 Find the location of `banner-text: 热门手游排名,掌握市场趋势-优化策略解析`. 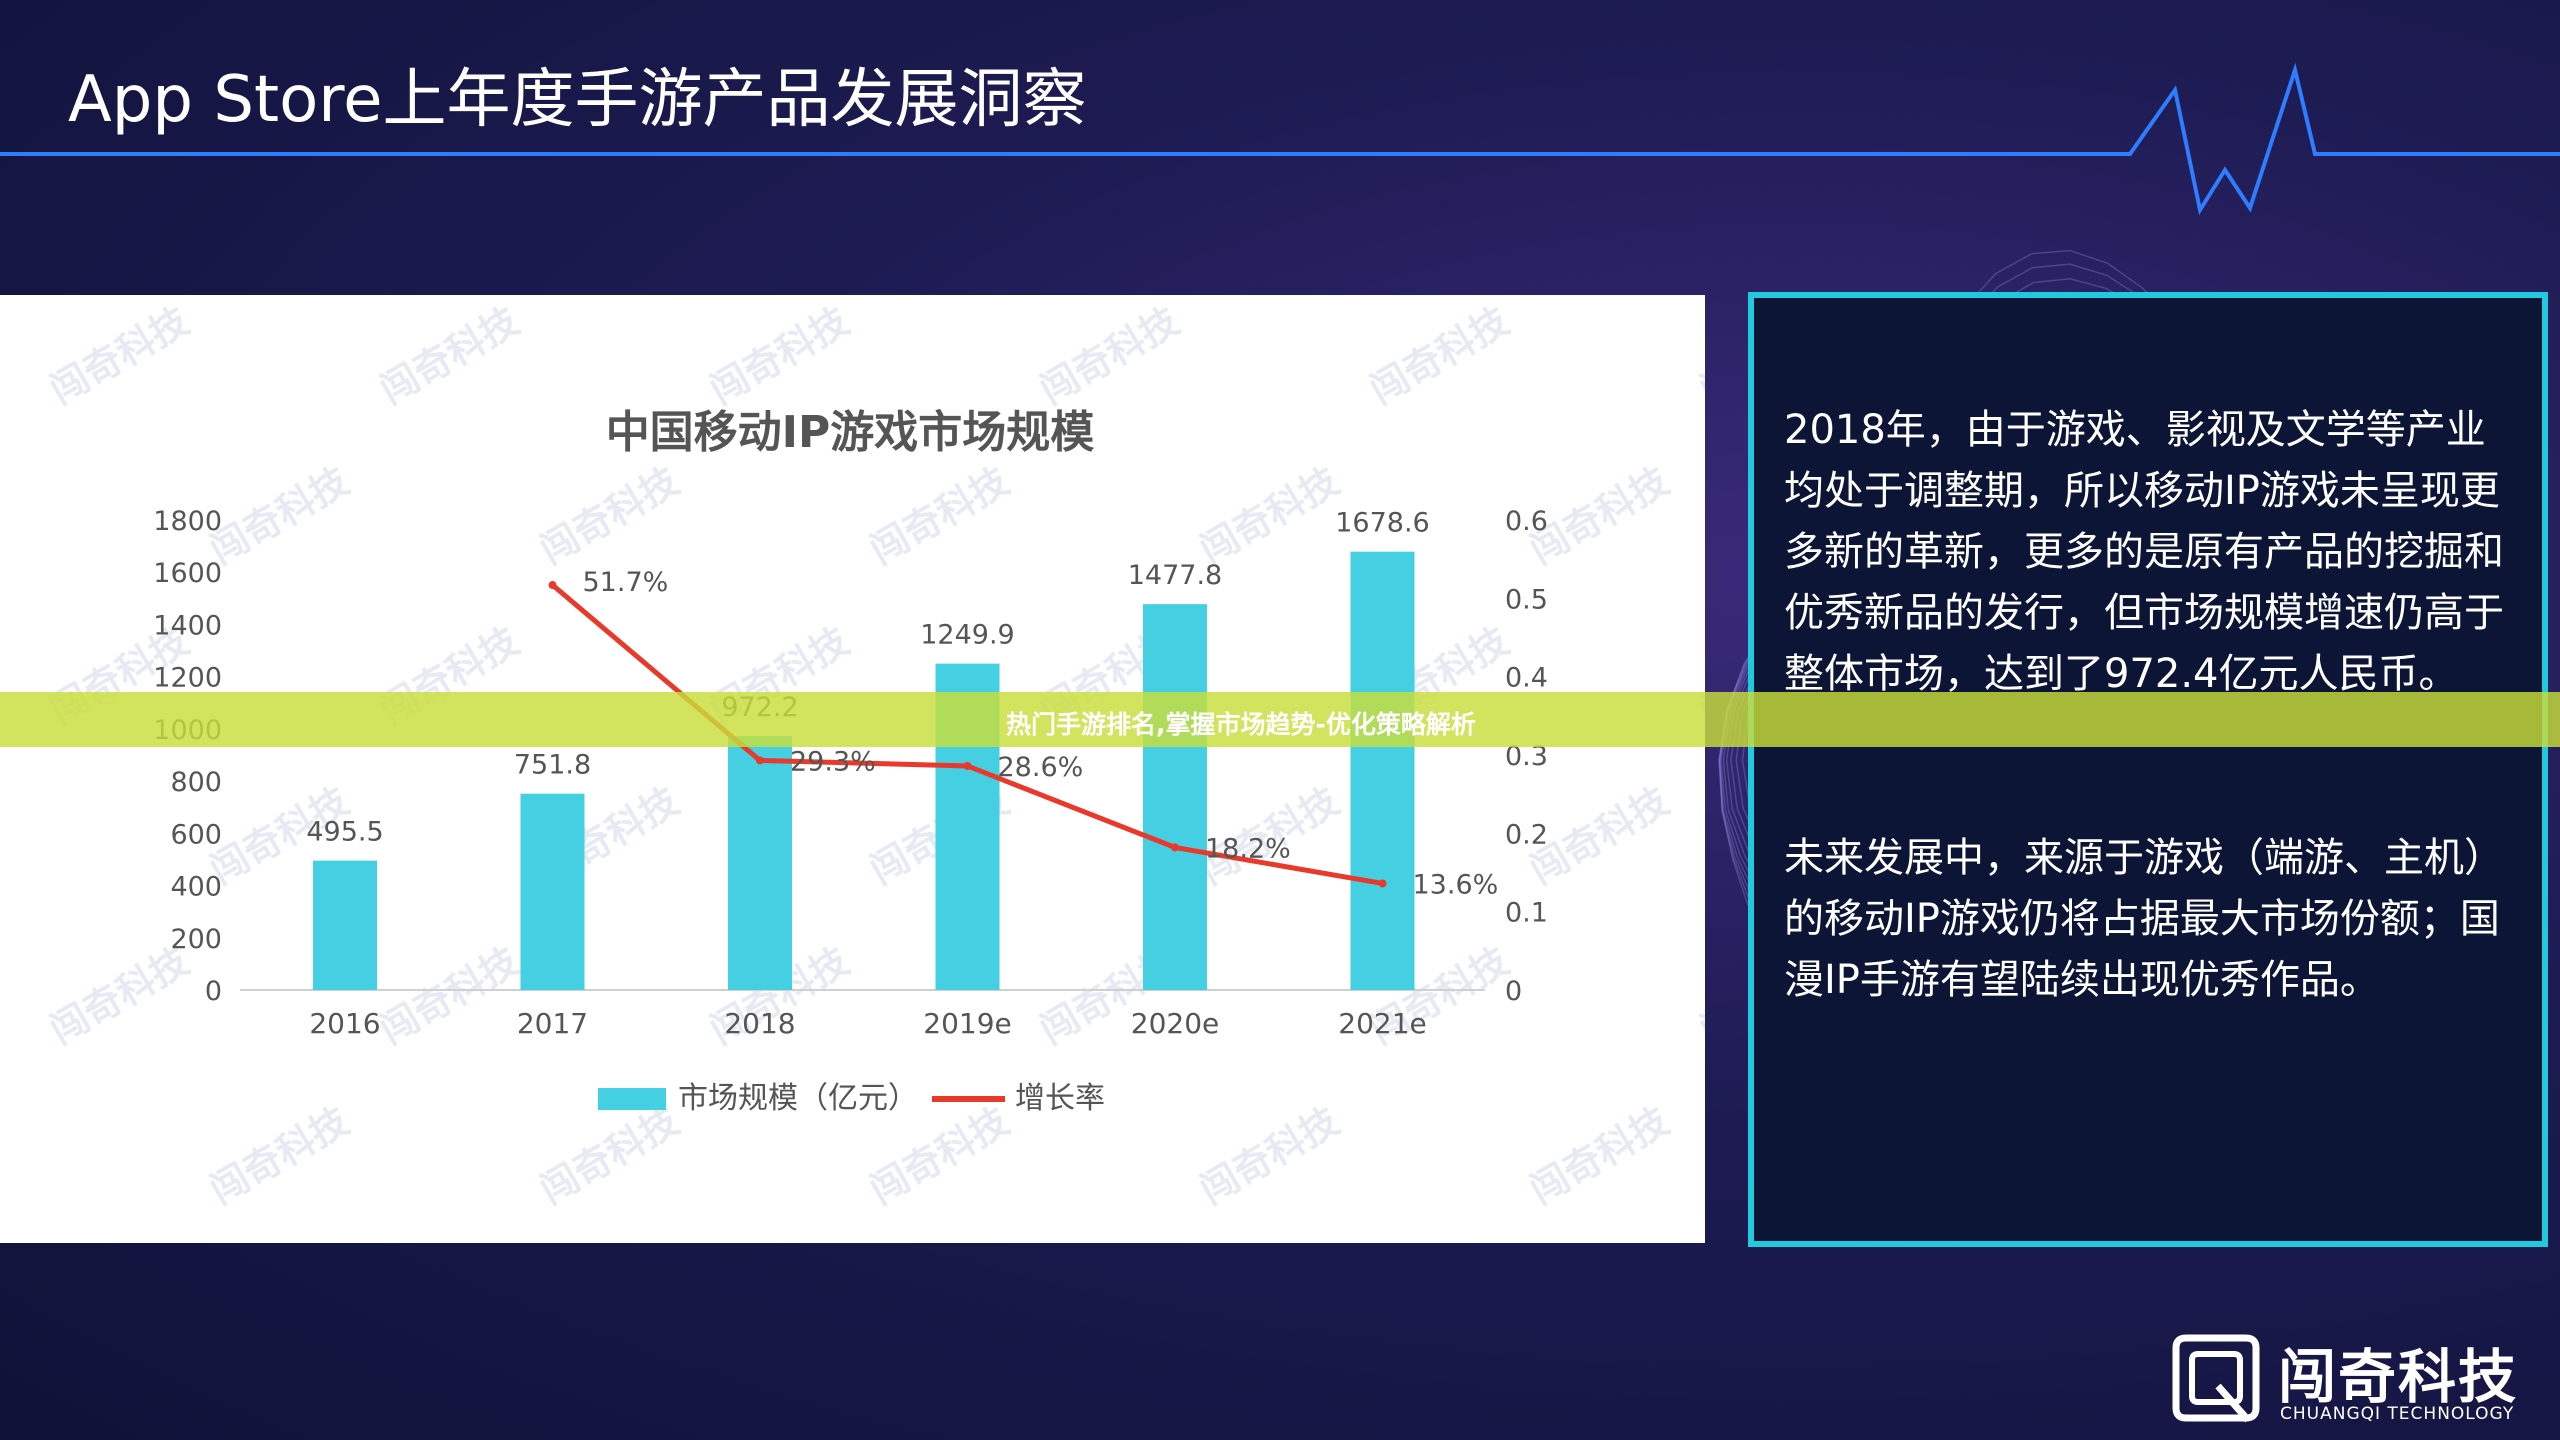

banner-text: 热门手游排名,掌握市场趋势-优化策略解析 is located at coordinates (1241, 724).